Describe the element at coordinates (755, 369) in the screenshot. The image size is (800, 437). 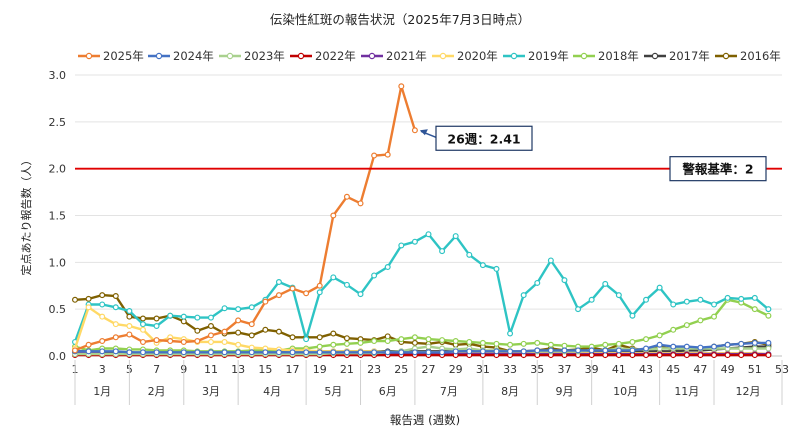
I see `x-tick-label: 51` at that location.